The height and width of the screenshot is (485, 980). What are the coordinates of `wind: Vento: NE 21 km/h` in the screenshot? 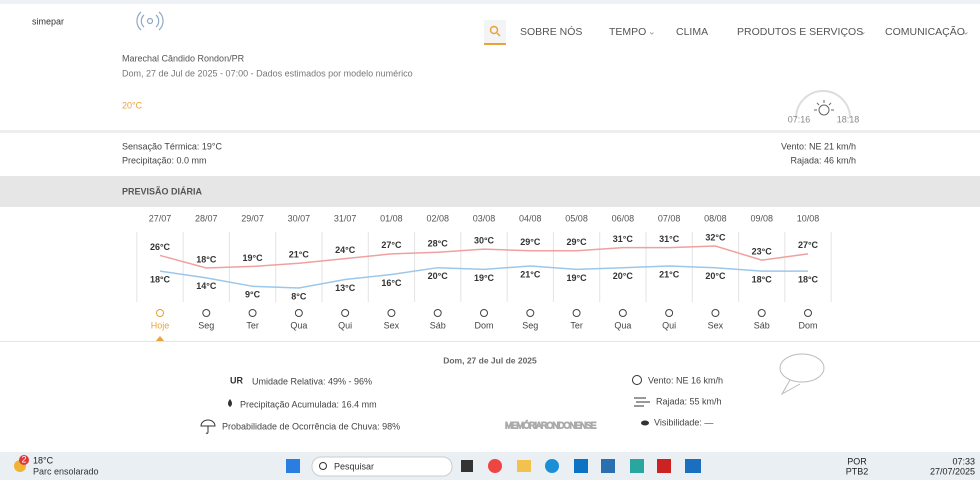 It's located at (818, 146).